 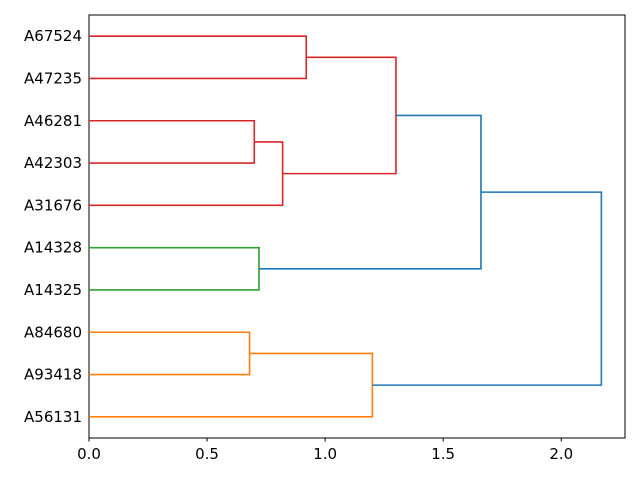 What do you see at coordinates (170, 353) in the screenshot?
I see `dendrogram-link-m7` at bounding box center [170, 353].